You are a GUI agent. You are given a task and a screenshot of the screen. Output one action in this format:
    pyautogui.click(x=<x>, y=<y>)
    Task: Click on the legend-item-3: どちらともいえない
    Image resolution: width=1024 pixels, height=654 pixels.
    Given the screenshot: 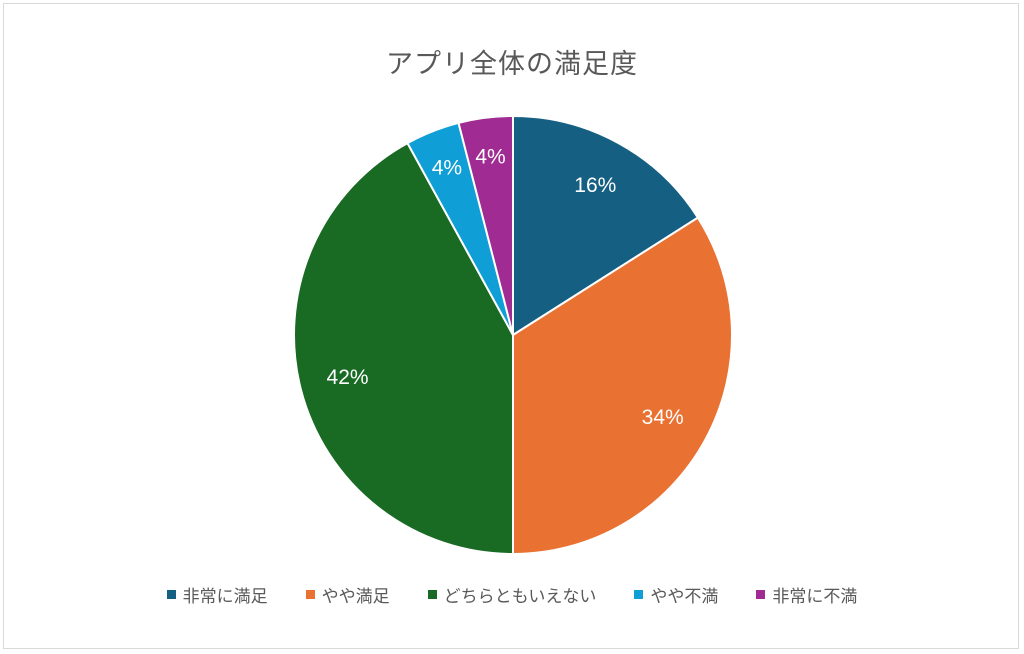 What is the action you would take?
    pyautogui.click(x=512, y=594)
    